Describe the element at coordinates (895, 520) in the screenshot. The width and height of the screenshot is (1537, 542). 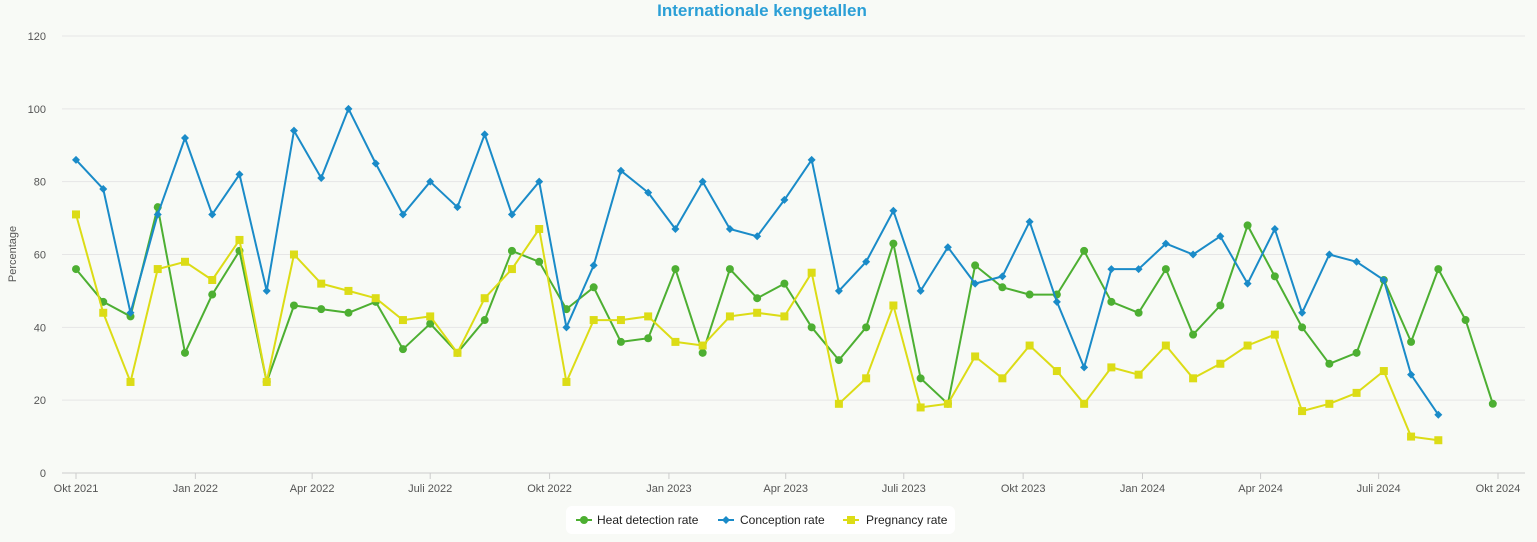
I see `legend-item-pregnancy-rate: Pregnancy rate` at that location.